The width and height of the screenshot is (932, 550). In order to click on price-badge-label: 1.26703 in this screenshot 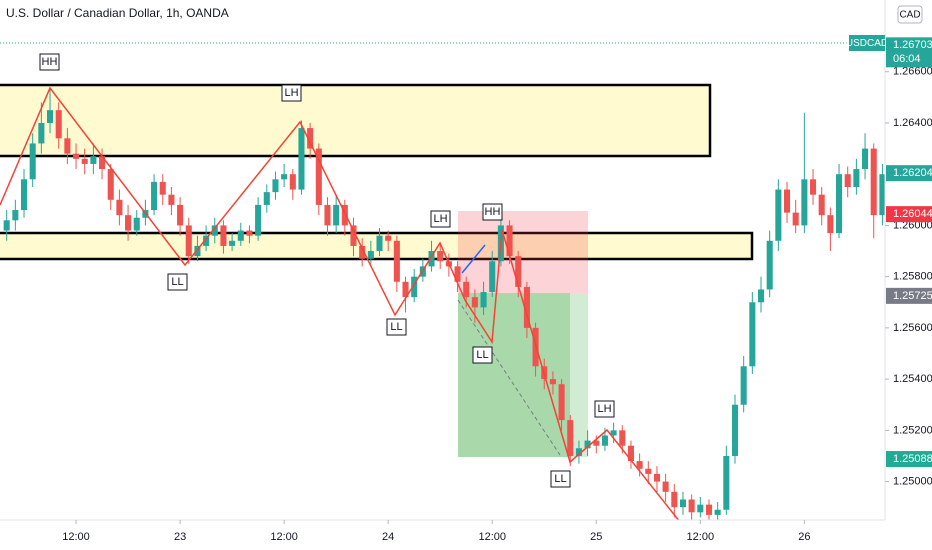, I will do `click(912, 45)`.